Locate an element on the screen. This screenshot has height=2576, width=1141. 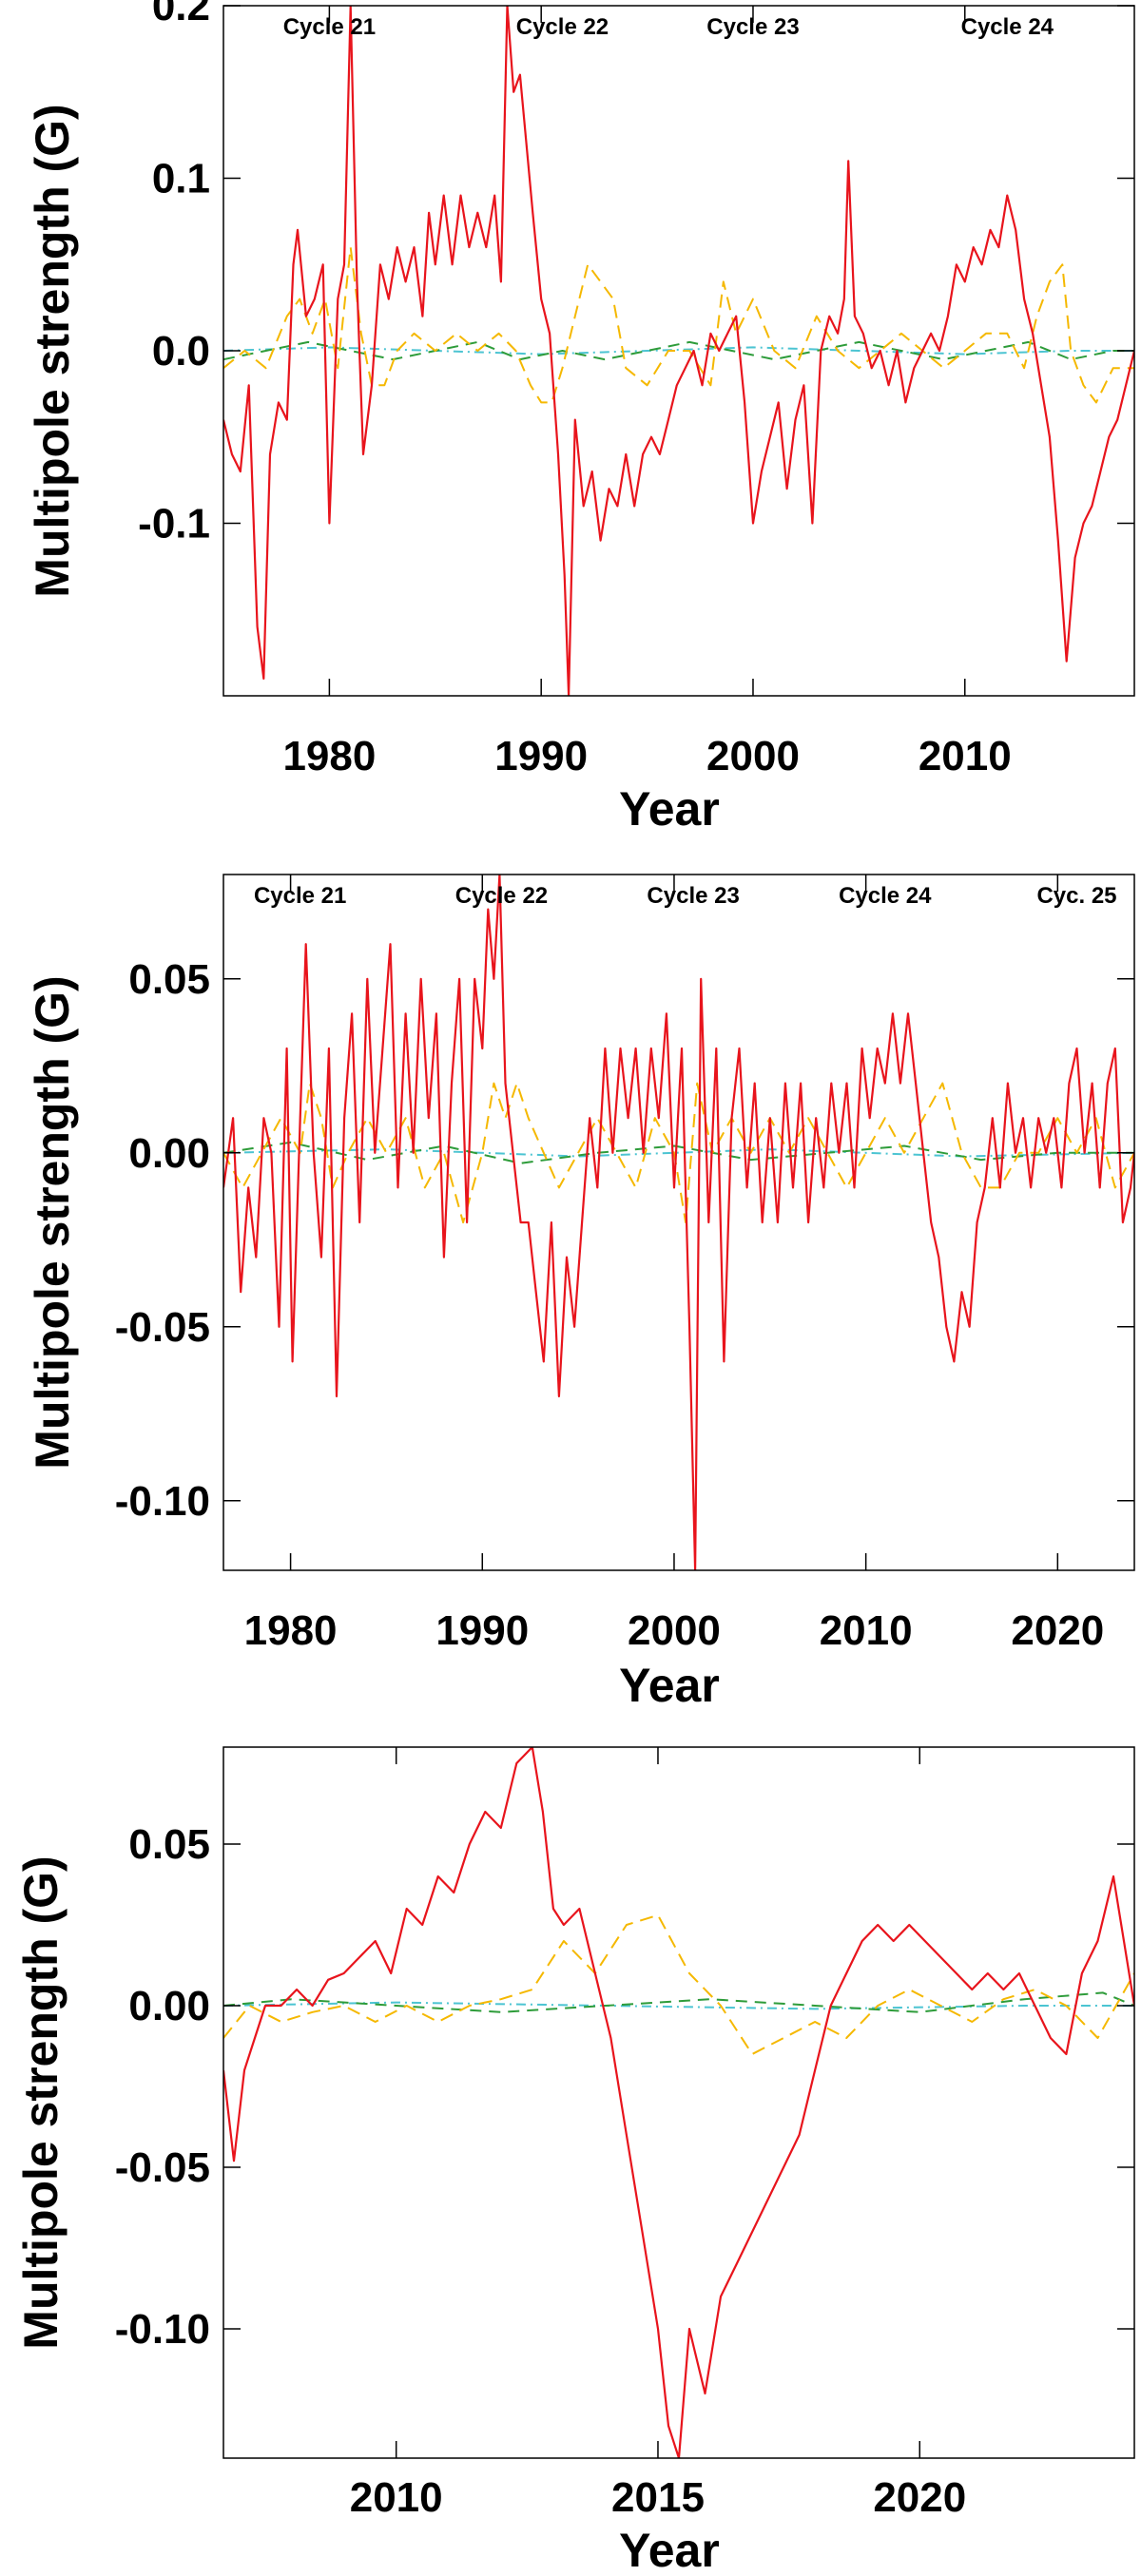
y-tick-label: 0.1 is located at coordinates (181, 179).